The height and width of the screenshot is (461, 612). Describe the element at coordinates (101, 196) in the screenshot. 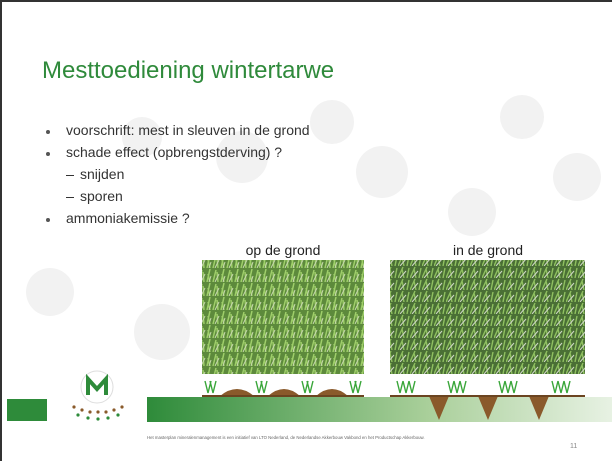

I see `sub-bullet-text: sporen` at that location.